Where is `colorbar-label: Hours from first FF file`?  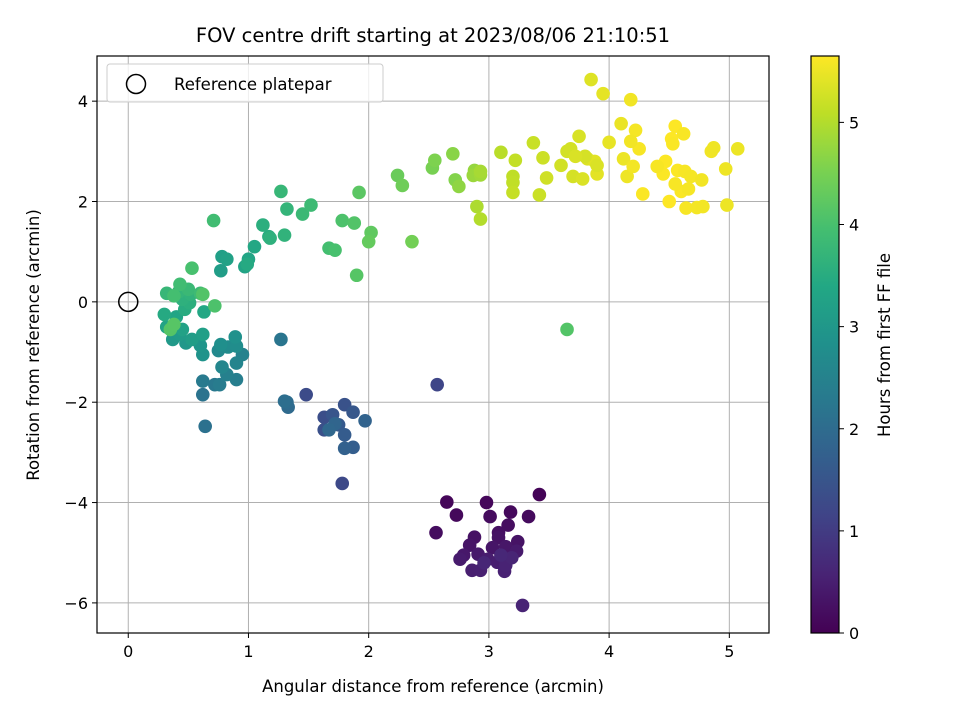
colorbar-label: Hours from first FF file is located at coordinates (884, 345).